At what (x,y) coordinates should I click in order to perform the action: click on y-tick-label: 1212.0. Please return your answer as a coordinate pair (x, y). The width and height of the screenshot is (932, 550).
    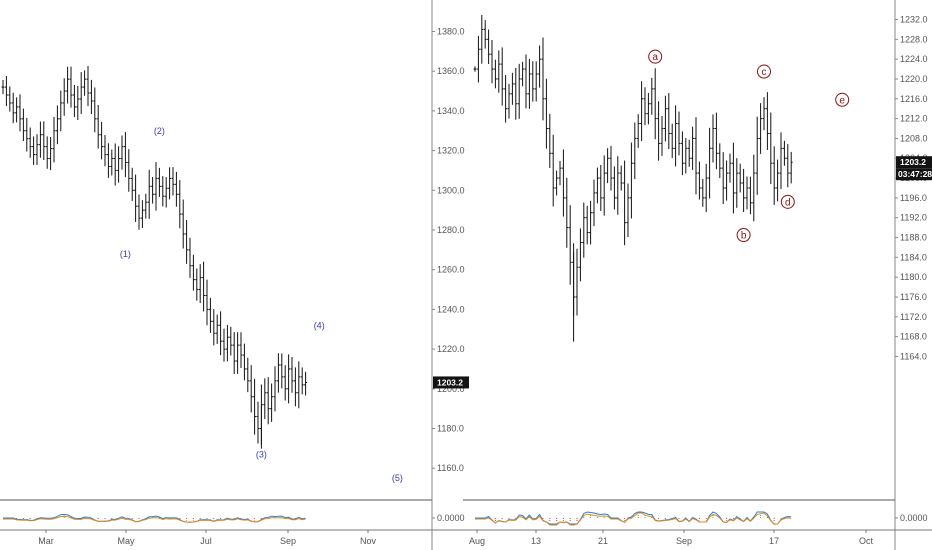
    Looking at the image, I should click on (914, 119).